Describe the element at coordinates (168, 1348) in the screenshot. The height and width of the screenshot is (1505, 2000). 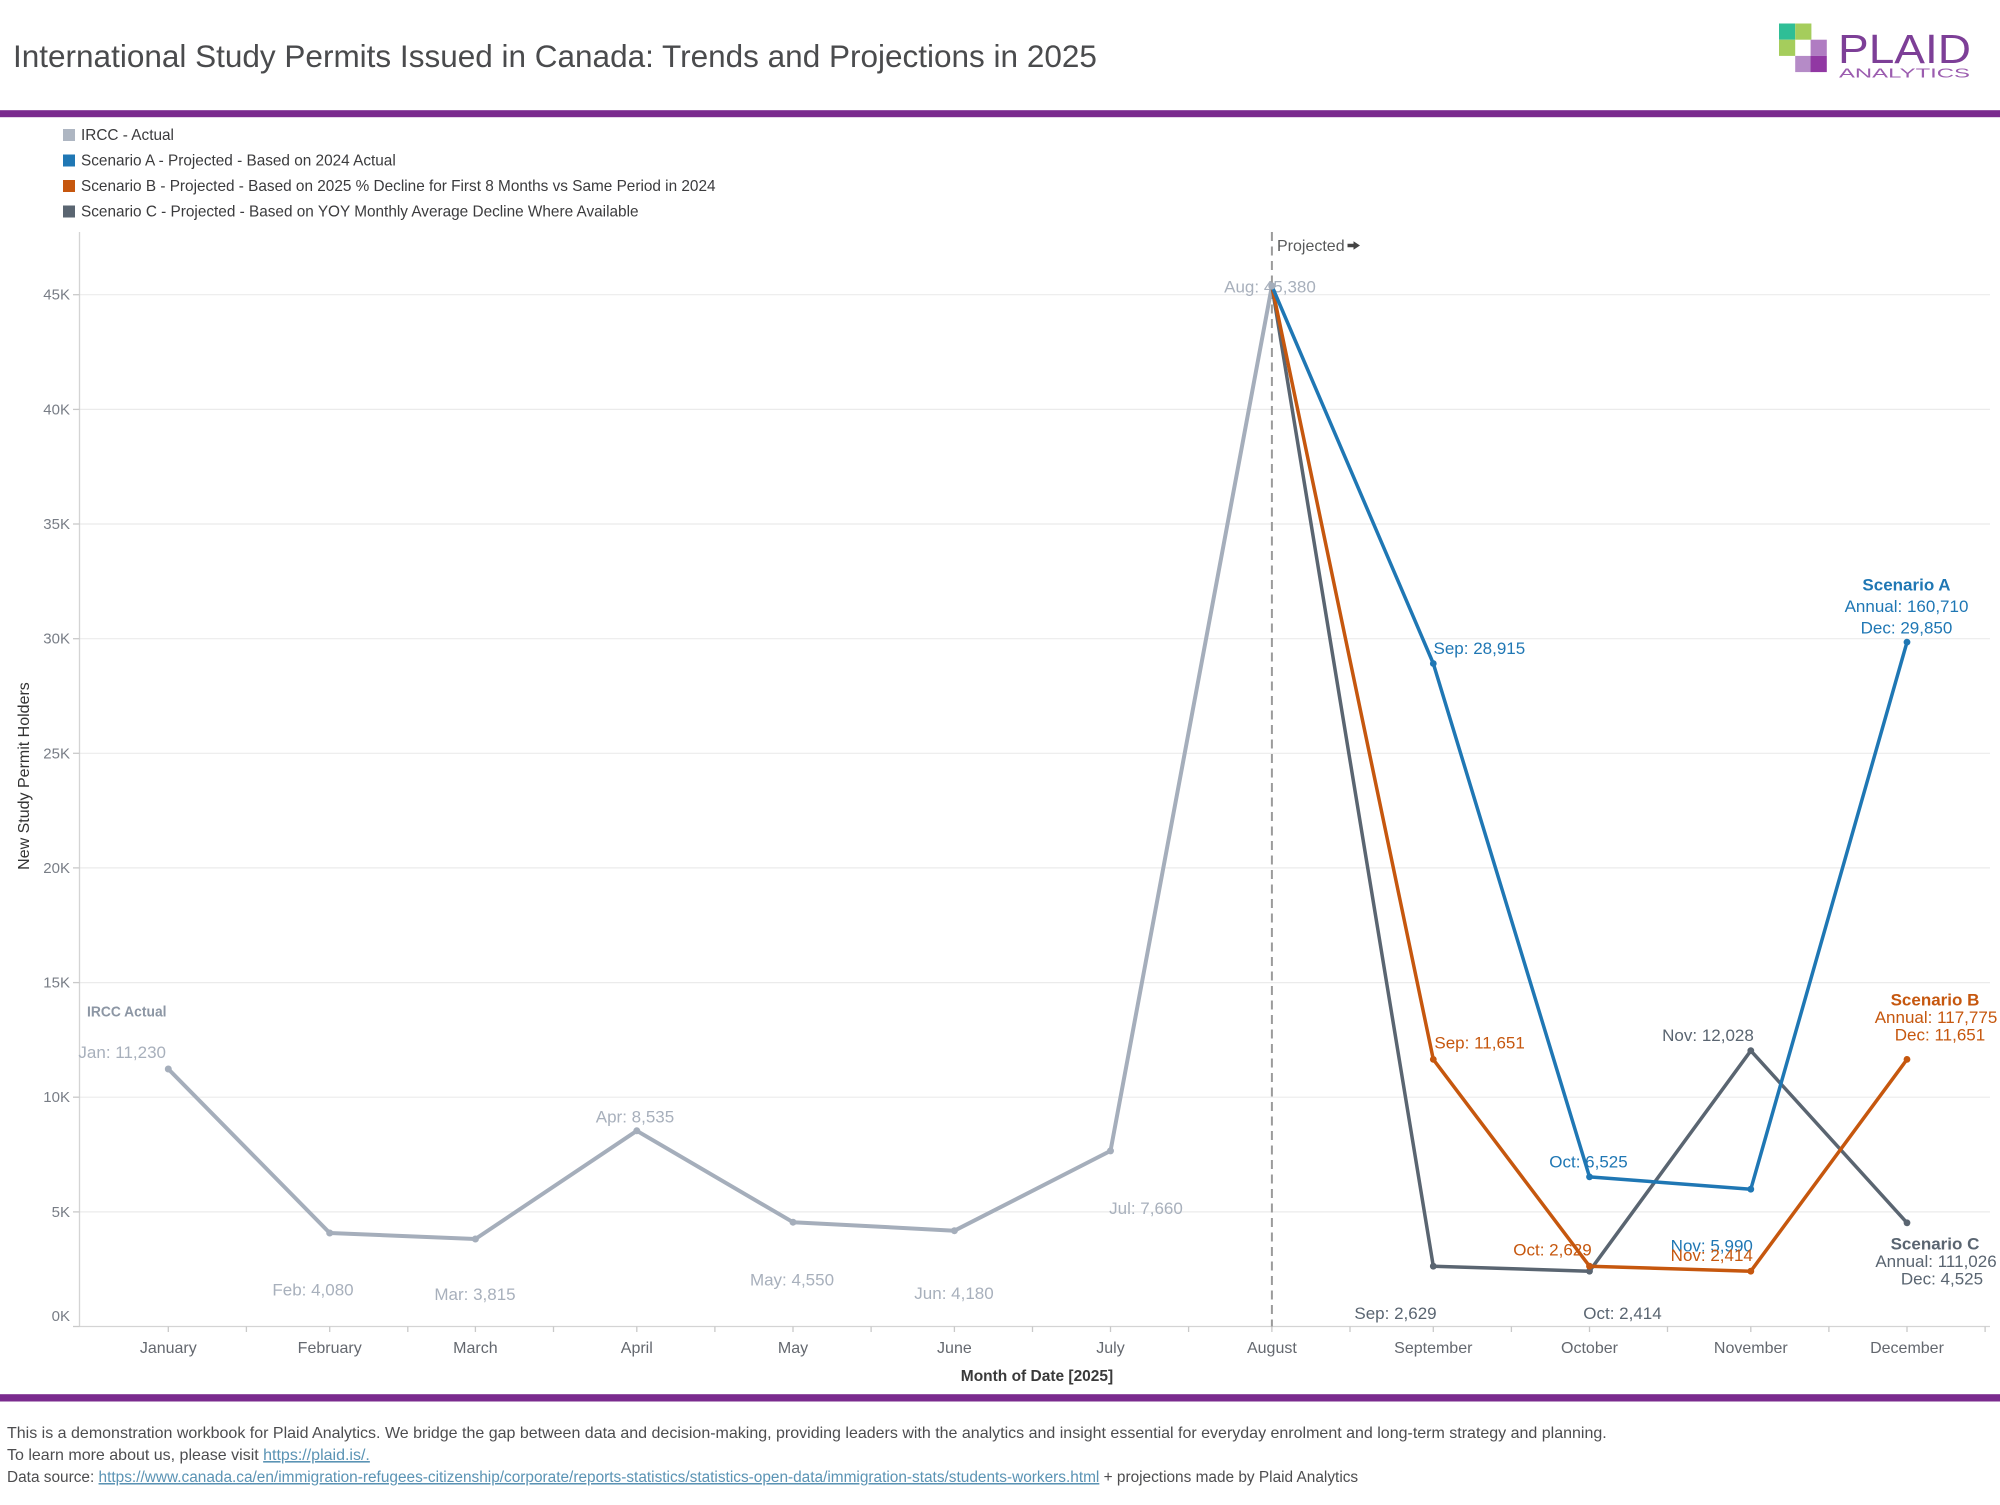
I see `svg-text: January` at that location.